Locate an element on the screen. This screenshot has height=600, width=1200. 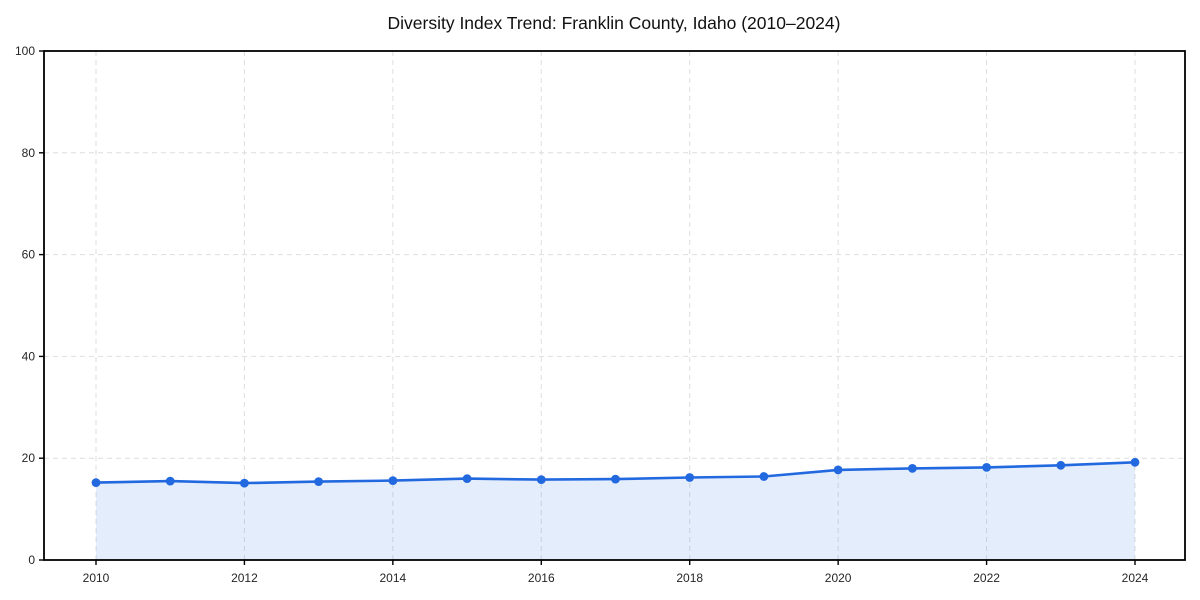
y-tick-label: 0 is located at coordinates (31, 560).